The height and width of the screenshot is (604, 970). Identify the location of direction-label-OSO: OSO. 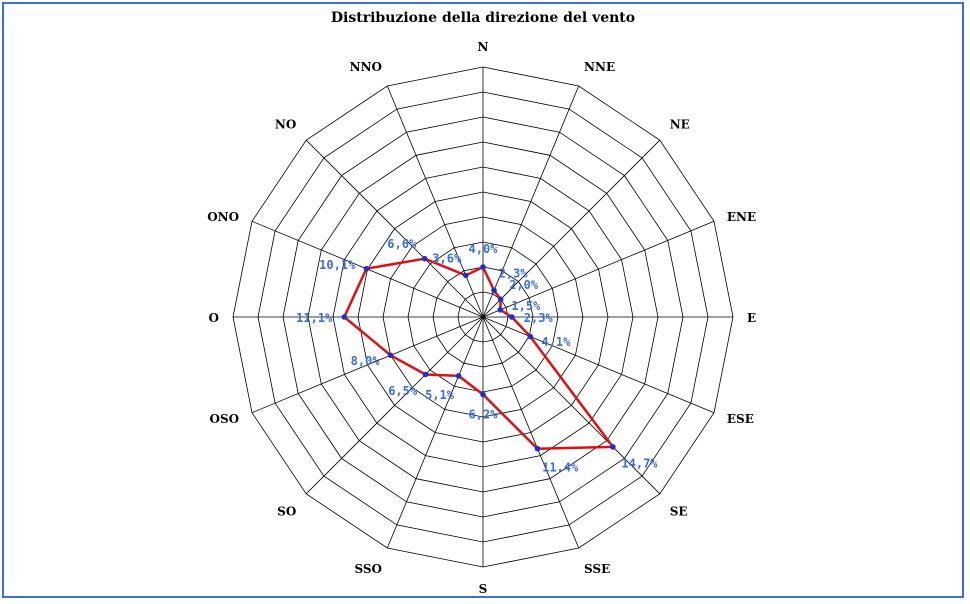
(225, 419).